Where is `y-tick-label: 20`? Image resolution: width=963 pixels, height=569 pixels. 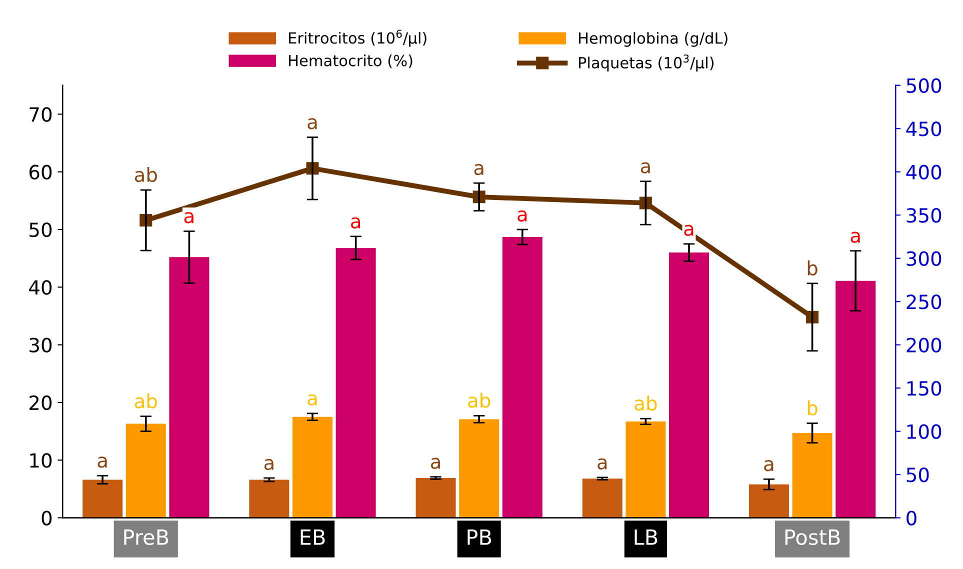
y-tick-label: 20 is located at coordinates (41, 402).